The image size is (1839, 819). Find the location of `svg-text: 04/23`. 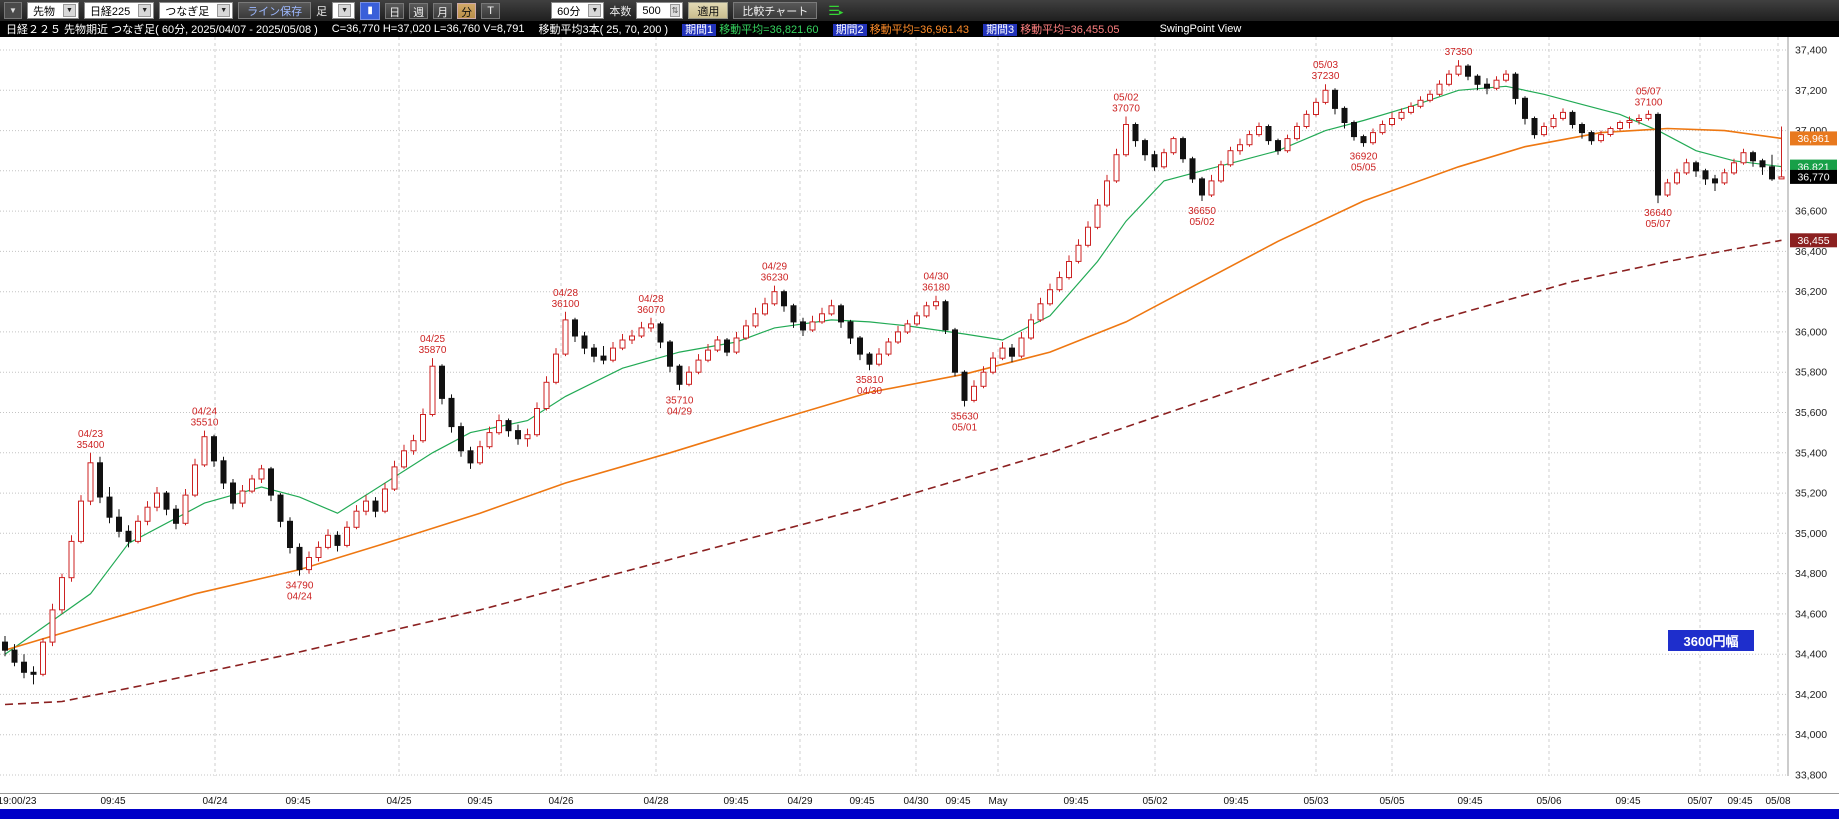

svg-text: 04/23 is located at coordinates (90, 434).